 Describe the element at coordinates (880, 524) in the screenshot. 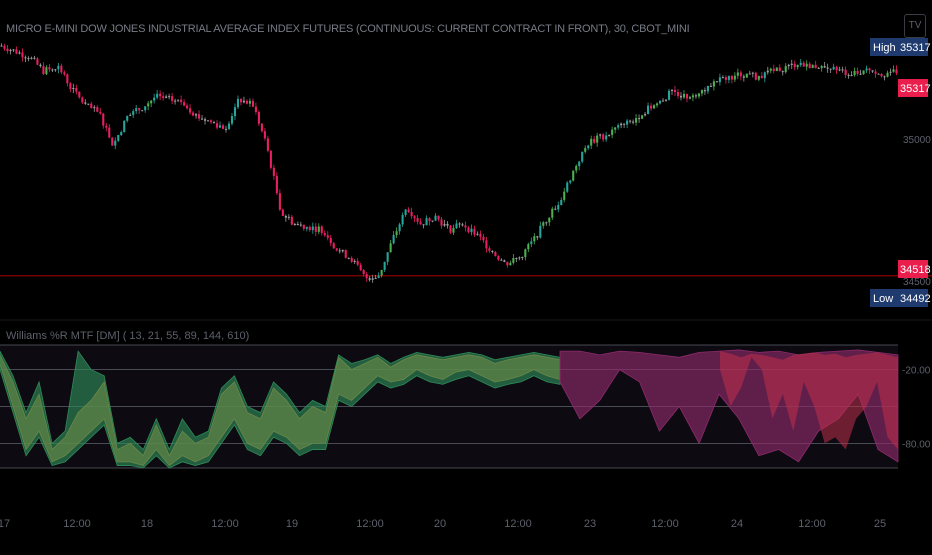

I see `time-axis-label: 25` at that location.